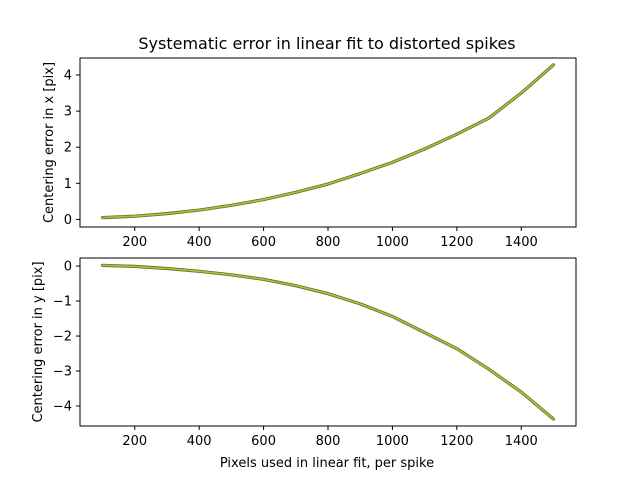 This screenshot has height=478, width=640. I want to click on y-tick-label: −2, so click(62, 337).